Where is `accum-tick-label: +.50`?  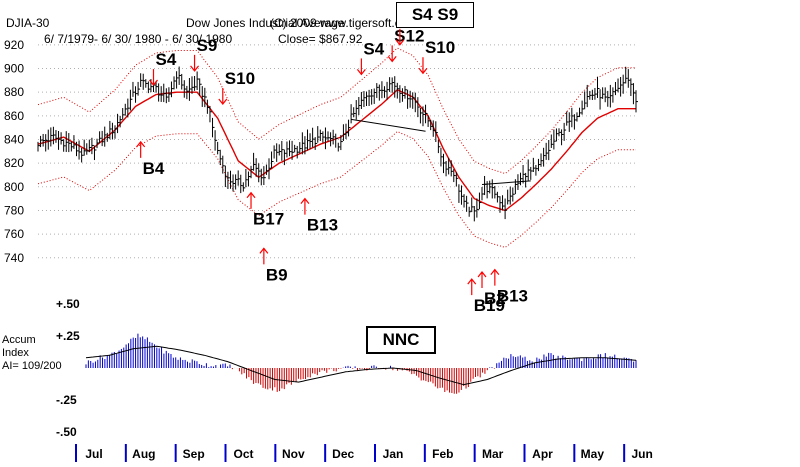
accum-tick-label: +.50 is located at coordinates (68, 304).